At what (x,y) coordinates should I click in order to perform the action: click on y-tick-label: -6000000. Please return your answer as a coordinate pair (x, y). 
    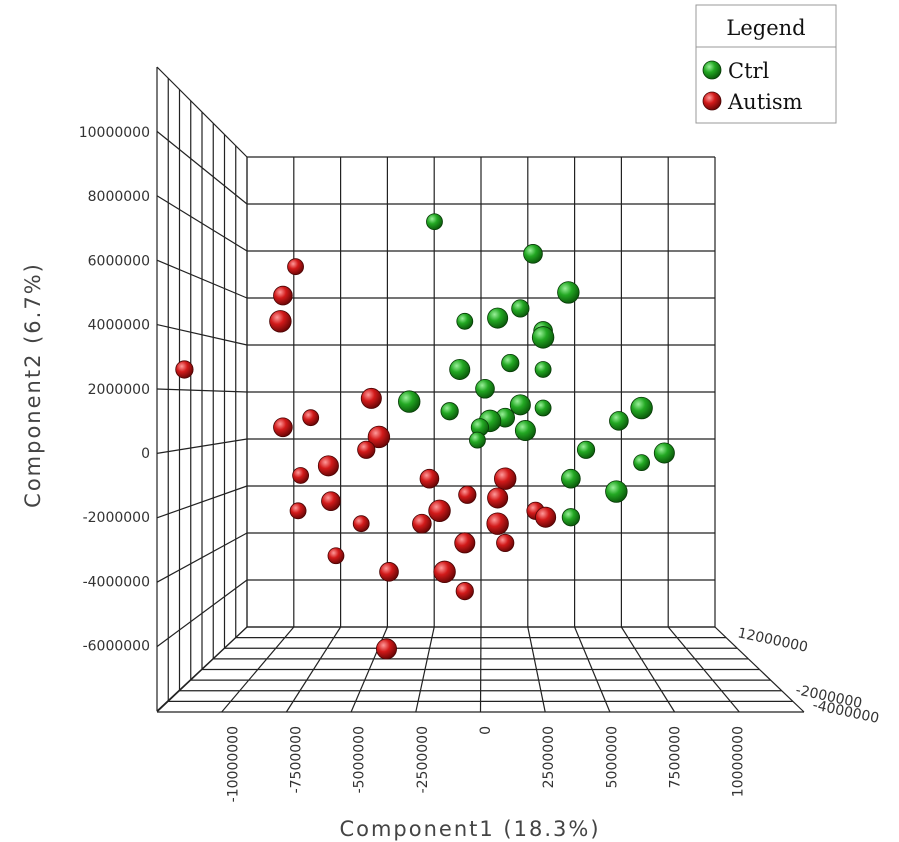
    Looking at the image, I should click on (116, 647).